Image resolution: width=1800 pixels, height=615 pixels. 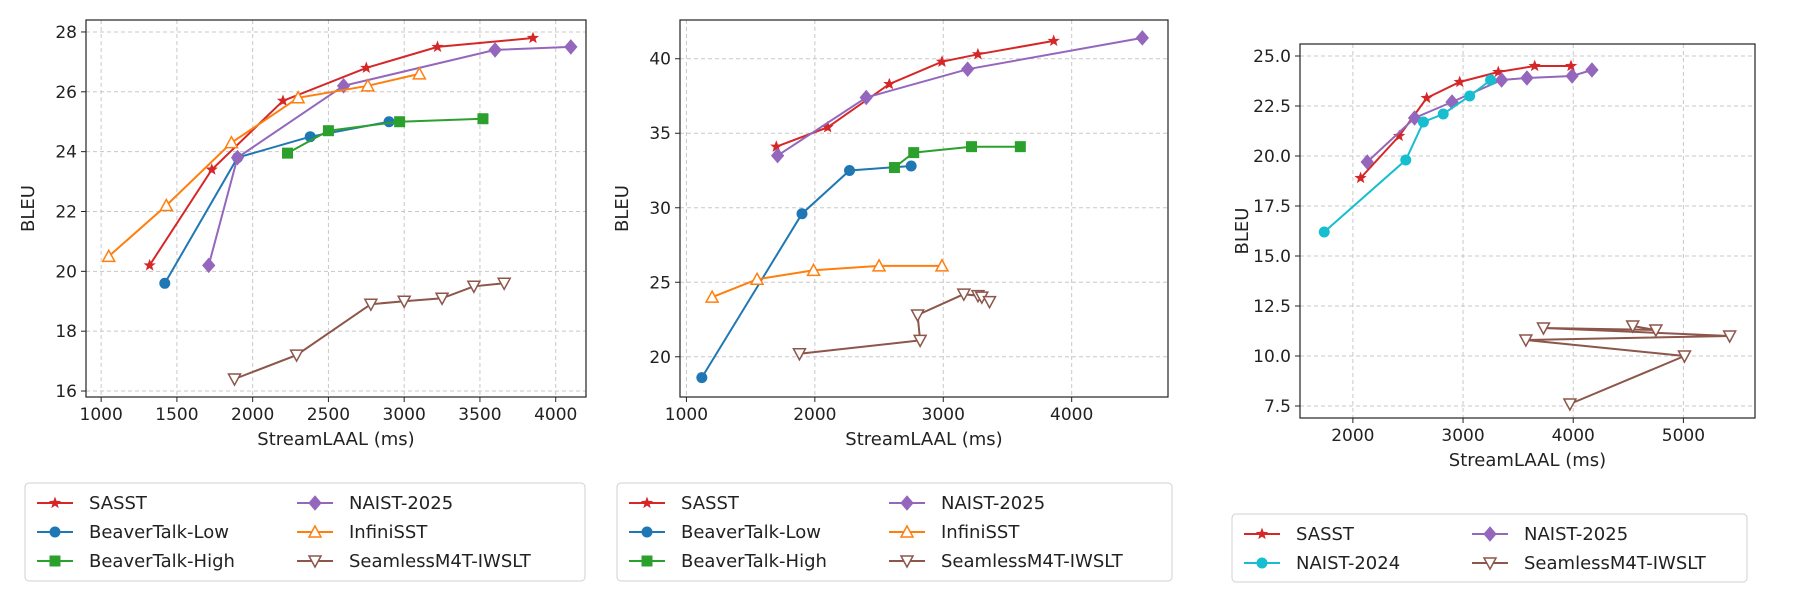 I want to click on legend-label: SeamlessM4T-IWSLT, so click(x=1032, y=561).